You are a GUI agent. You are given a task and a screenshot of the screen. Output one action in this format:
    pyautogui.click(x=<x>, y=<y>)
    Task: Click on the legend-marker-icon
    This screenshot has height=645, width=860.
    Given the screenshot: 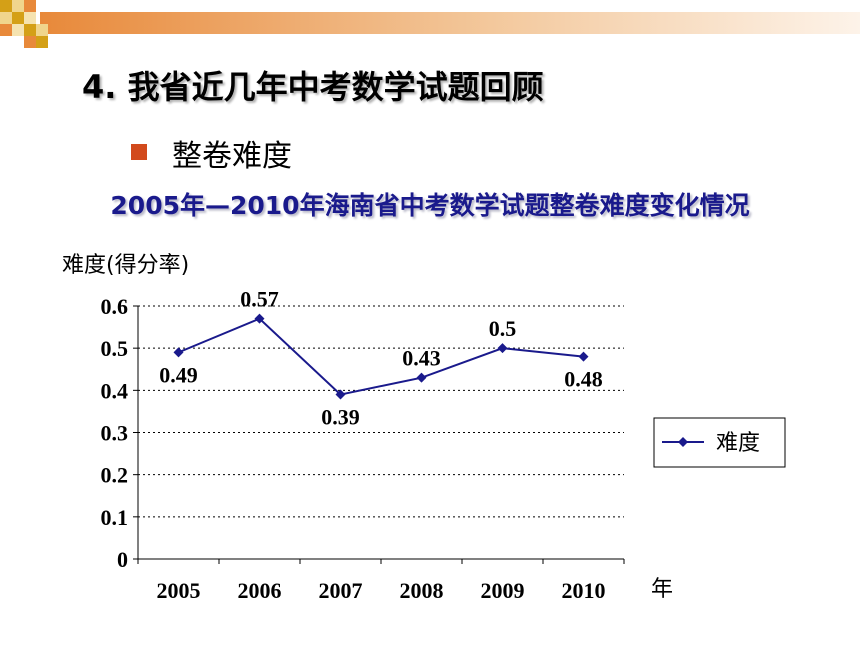 What is the action you would take?
    pyautogui.click(x=683, y=442)
    